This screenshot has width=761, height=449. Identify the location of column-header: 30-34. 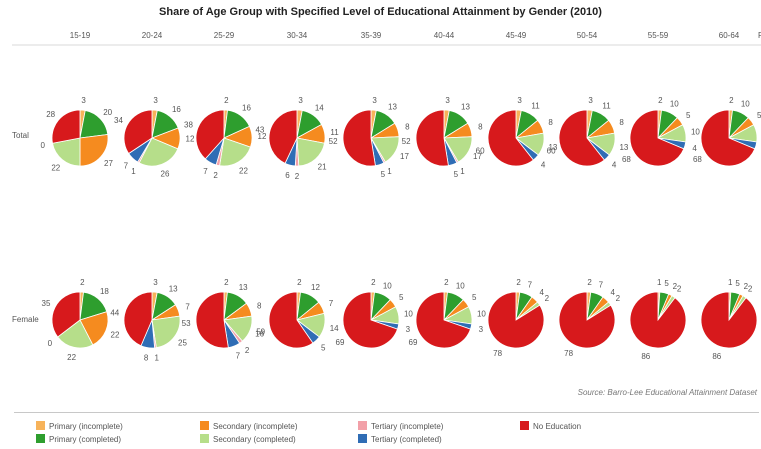
(297, 35).